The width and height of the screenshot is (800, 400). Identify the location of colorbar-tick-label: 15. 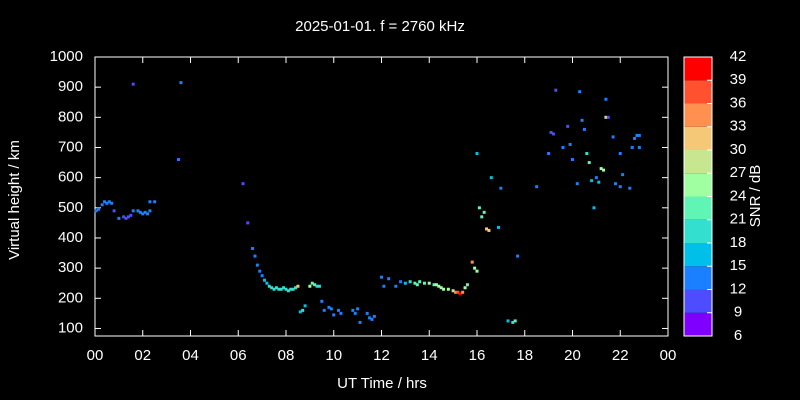
(738, 265).